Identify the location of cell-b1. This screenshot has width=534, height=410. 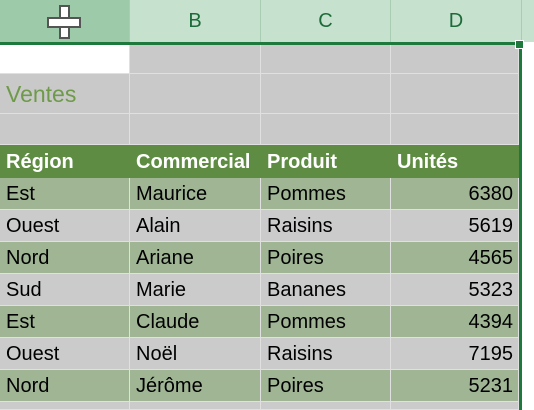
(195, 59).